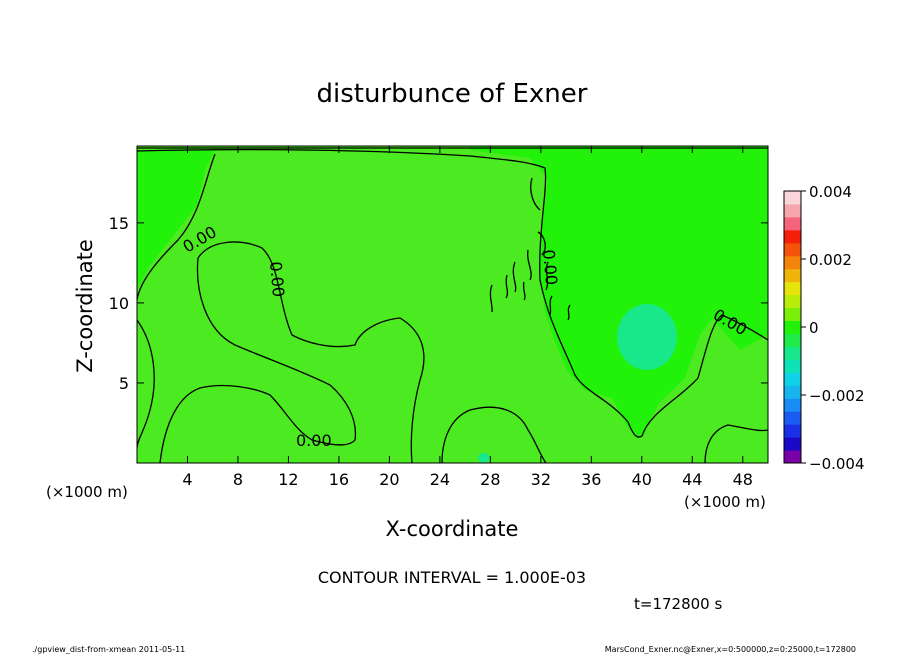 Image resolution: width=904 pixels, height=654 pixels. I want to click on x-tick-label: 4, so click(187, 479).